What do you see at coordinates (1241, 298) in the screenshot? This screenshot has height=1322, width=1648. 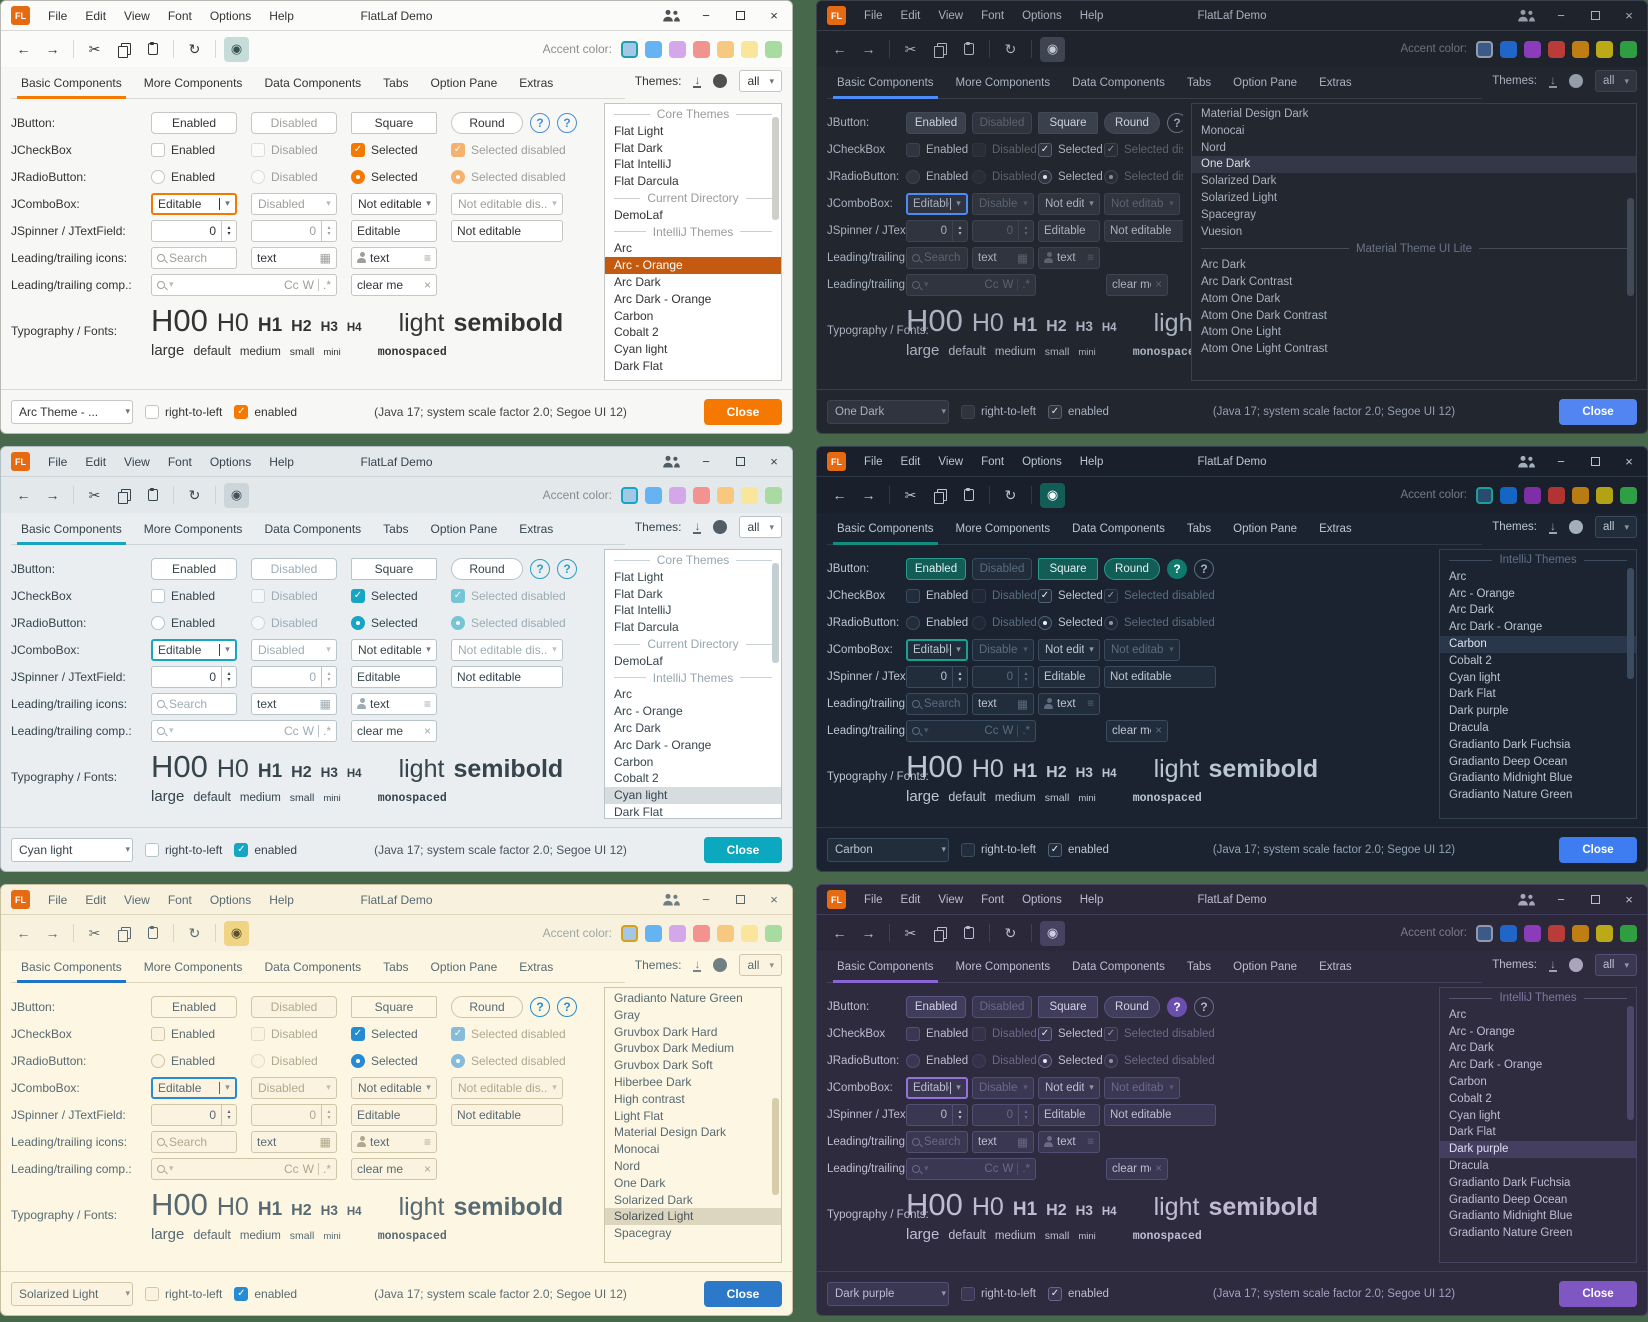 I see `theme-item: Atom One Dark` at bounding box center [1241, 298].